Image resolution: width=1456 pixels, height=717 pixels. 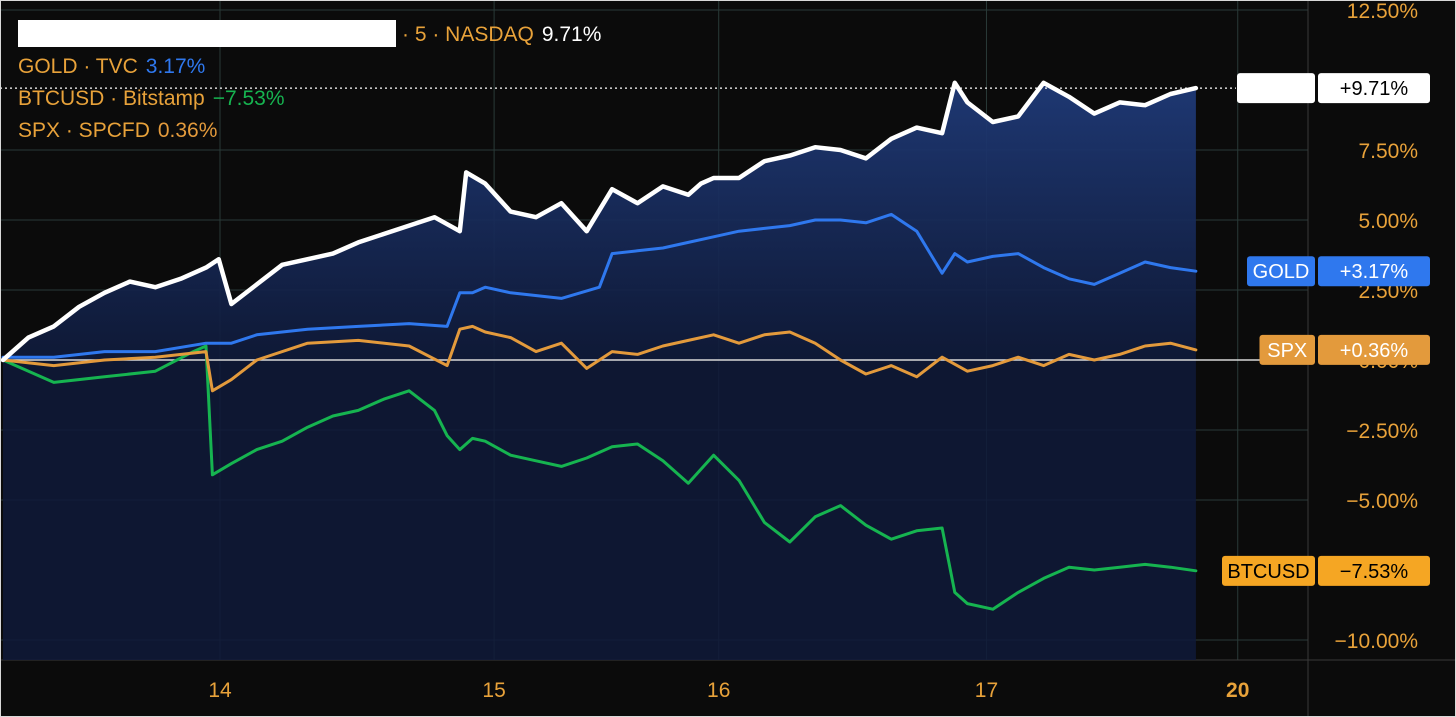 I want to click on legend-value: 9.71%, so click(x=571, y=34).